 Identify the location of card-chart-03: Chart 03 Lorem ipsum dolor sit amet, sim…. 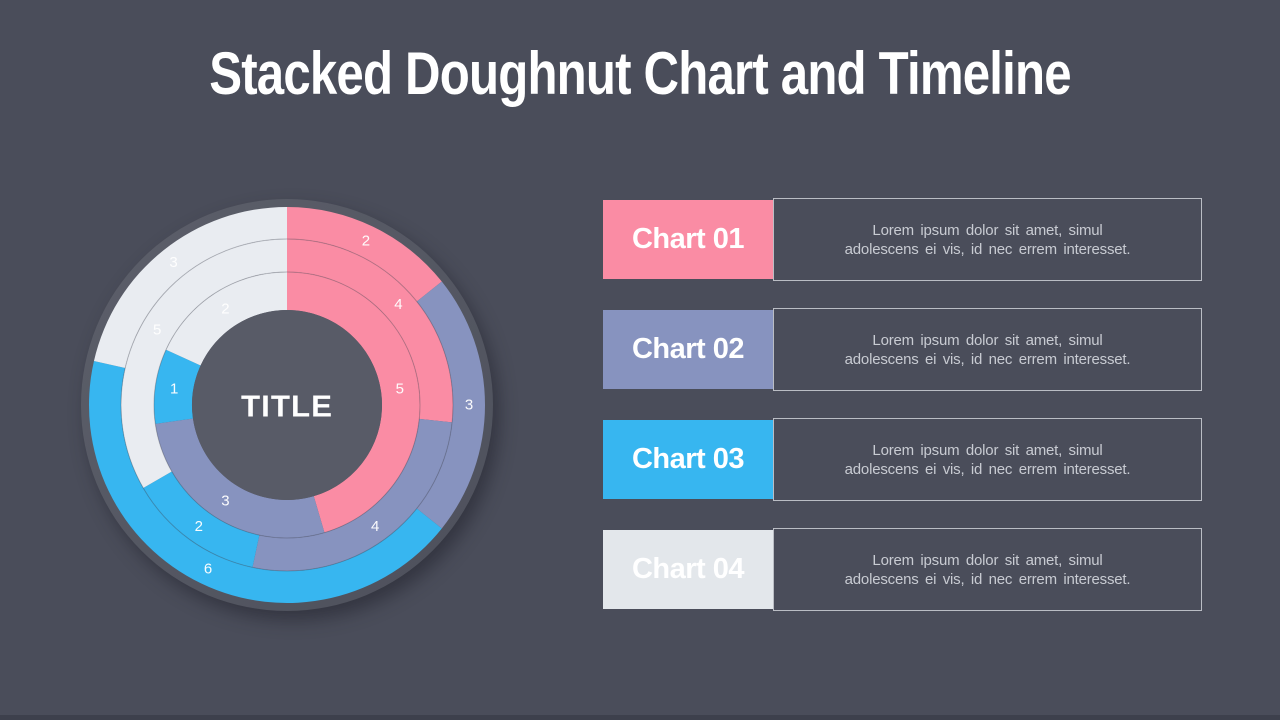
(903, 459).